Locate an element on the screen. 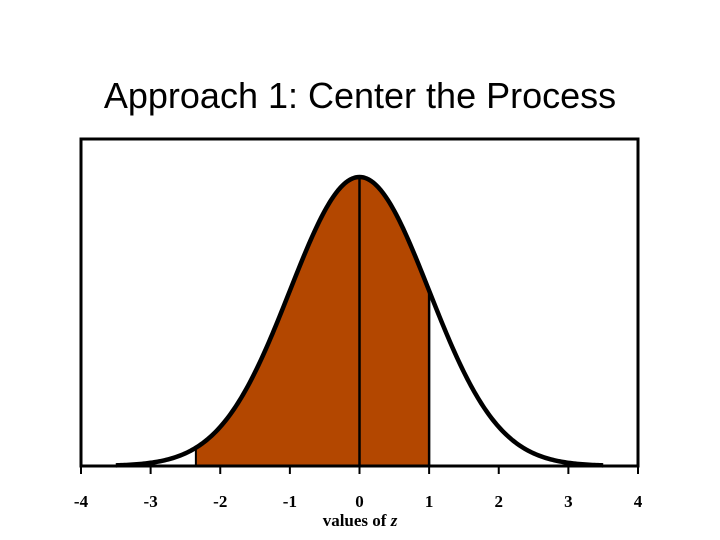  x-tick-label: 1 is located at coordinates (429, 501).